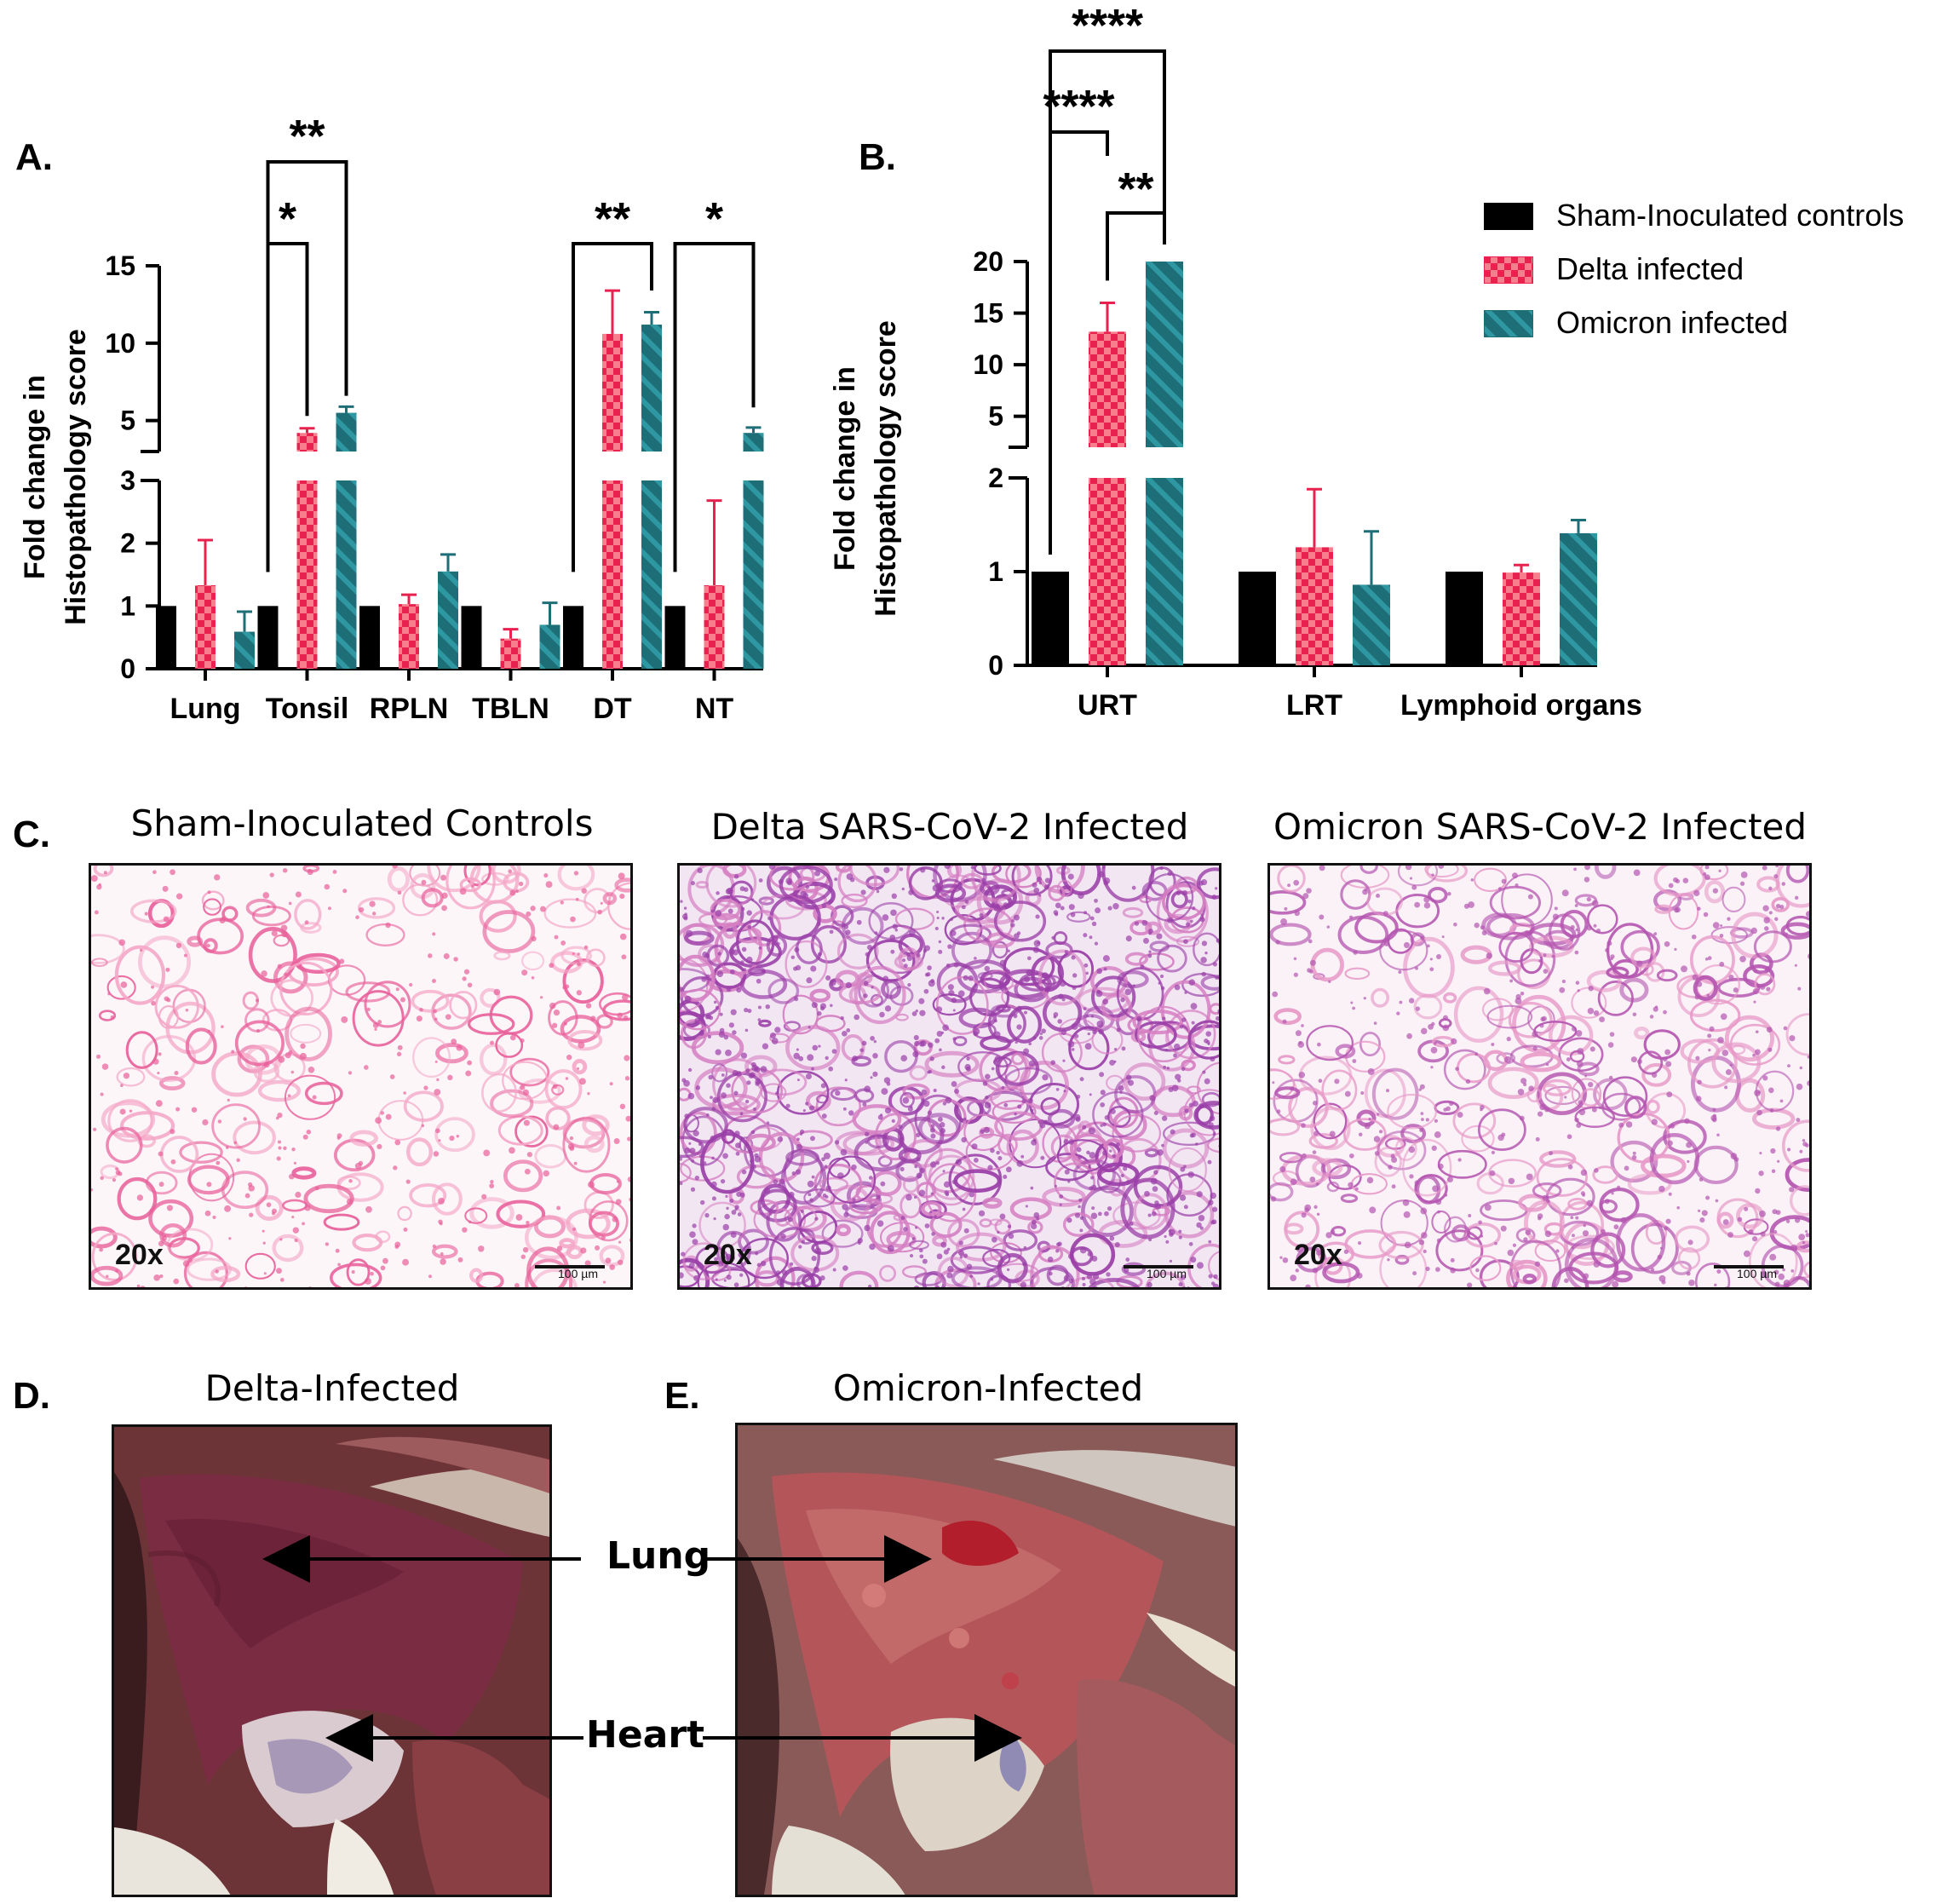 This screenshot has width=1937, height=1904. Describe the element at coordinates (988, 1388) in the screenshot. I see `photo-title-omicron: Omicron-Infected` at that location.